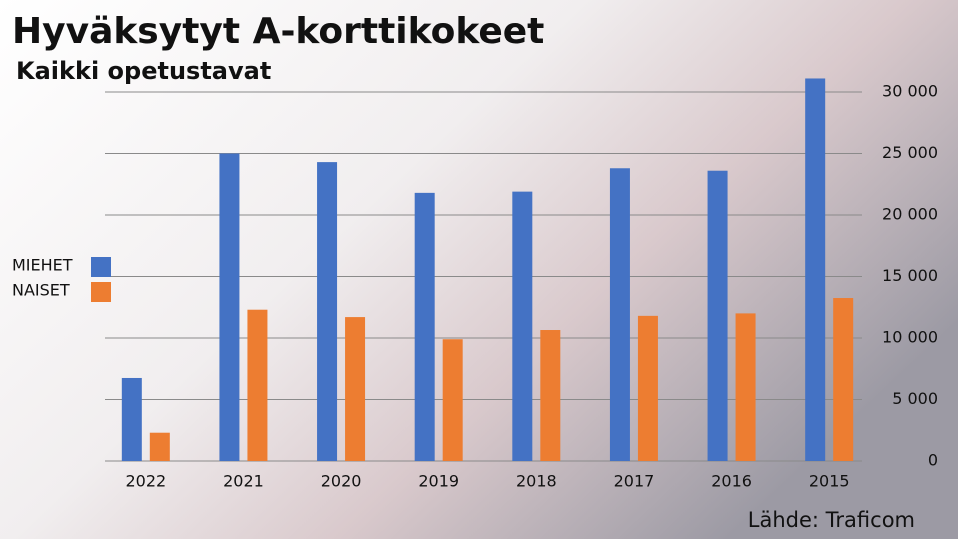  What do you see at coordinates (910, 214) in the screenshot?
I see `y-tick-label: 20 000` at bounding box center [910, 214].